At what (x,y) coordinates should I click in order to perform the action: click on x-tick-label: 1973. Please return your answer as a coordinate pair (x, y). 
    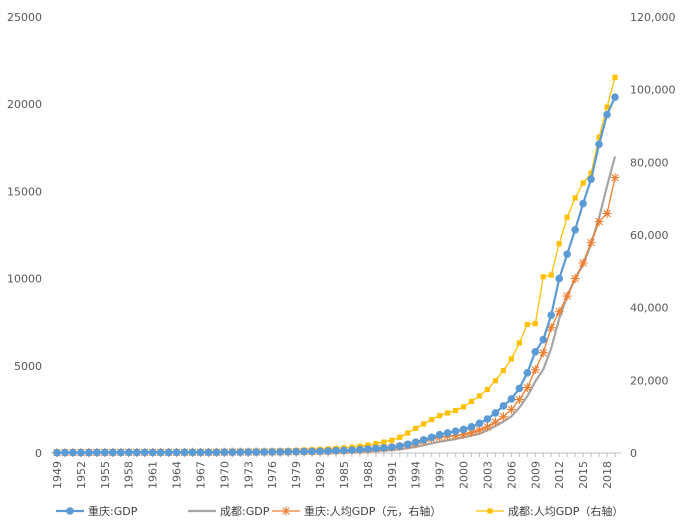
    Looking at the image, I should click on (248, 475).